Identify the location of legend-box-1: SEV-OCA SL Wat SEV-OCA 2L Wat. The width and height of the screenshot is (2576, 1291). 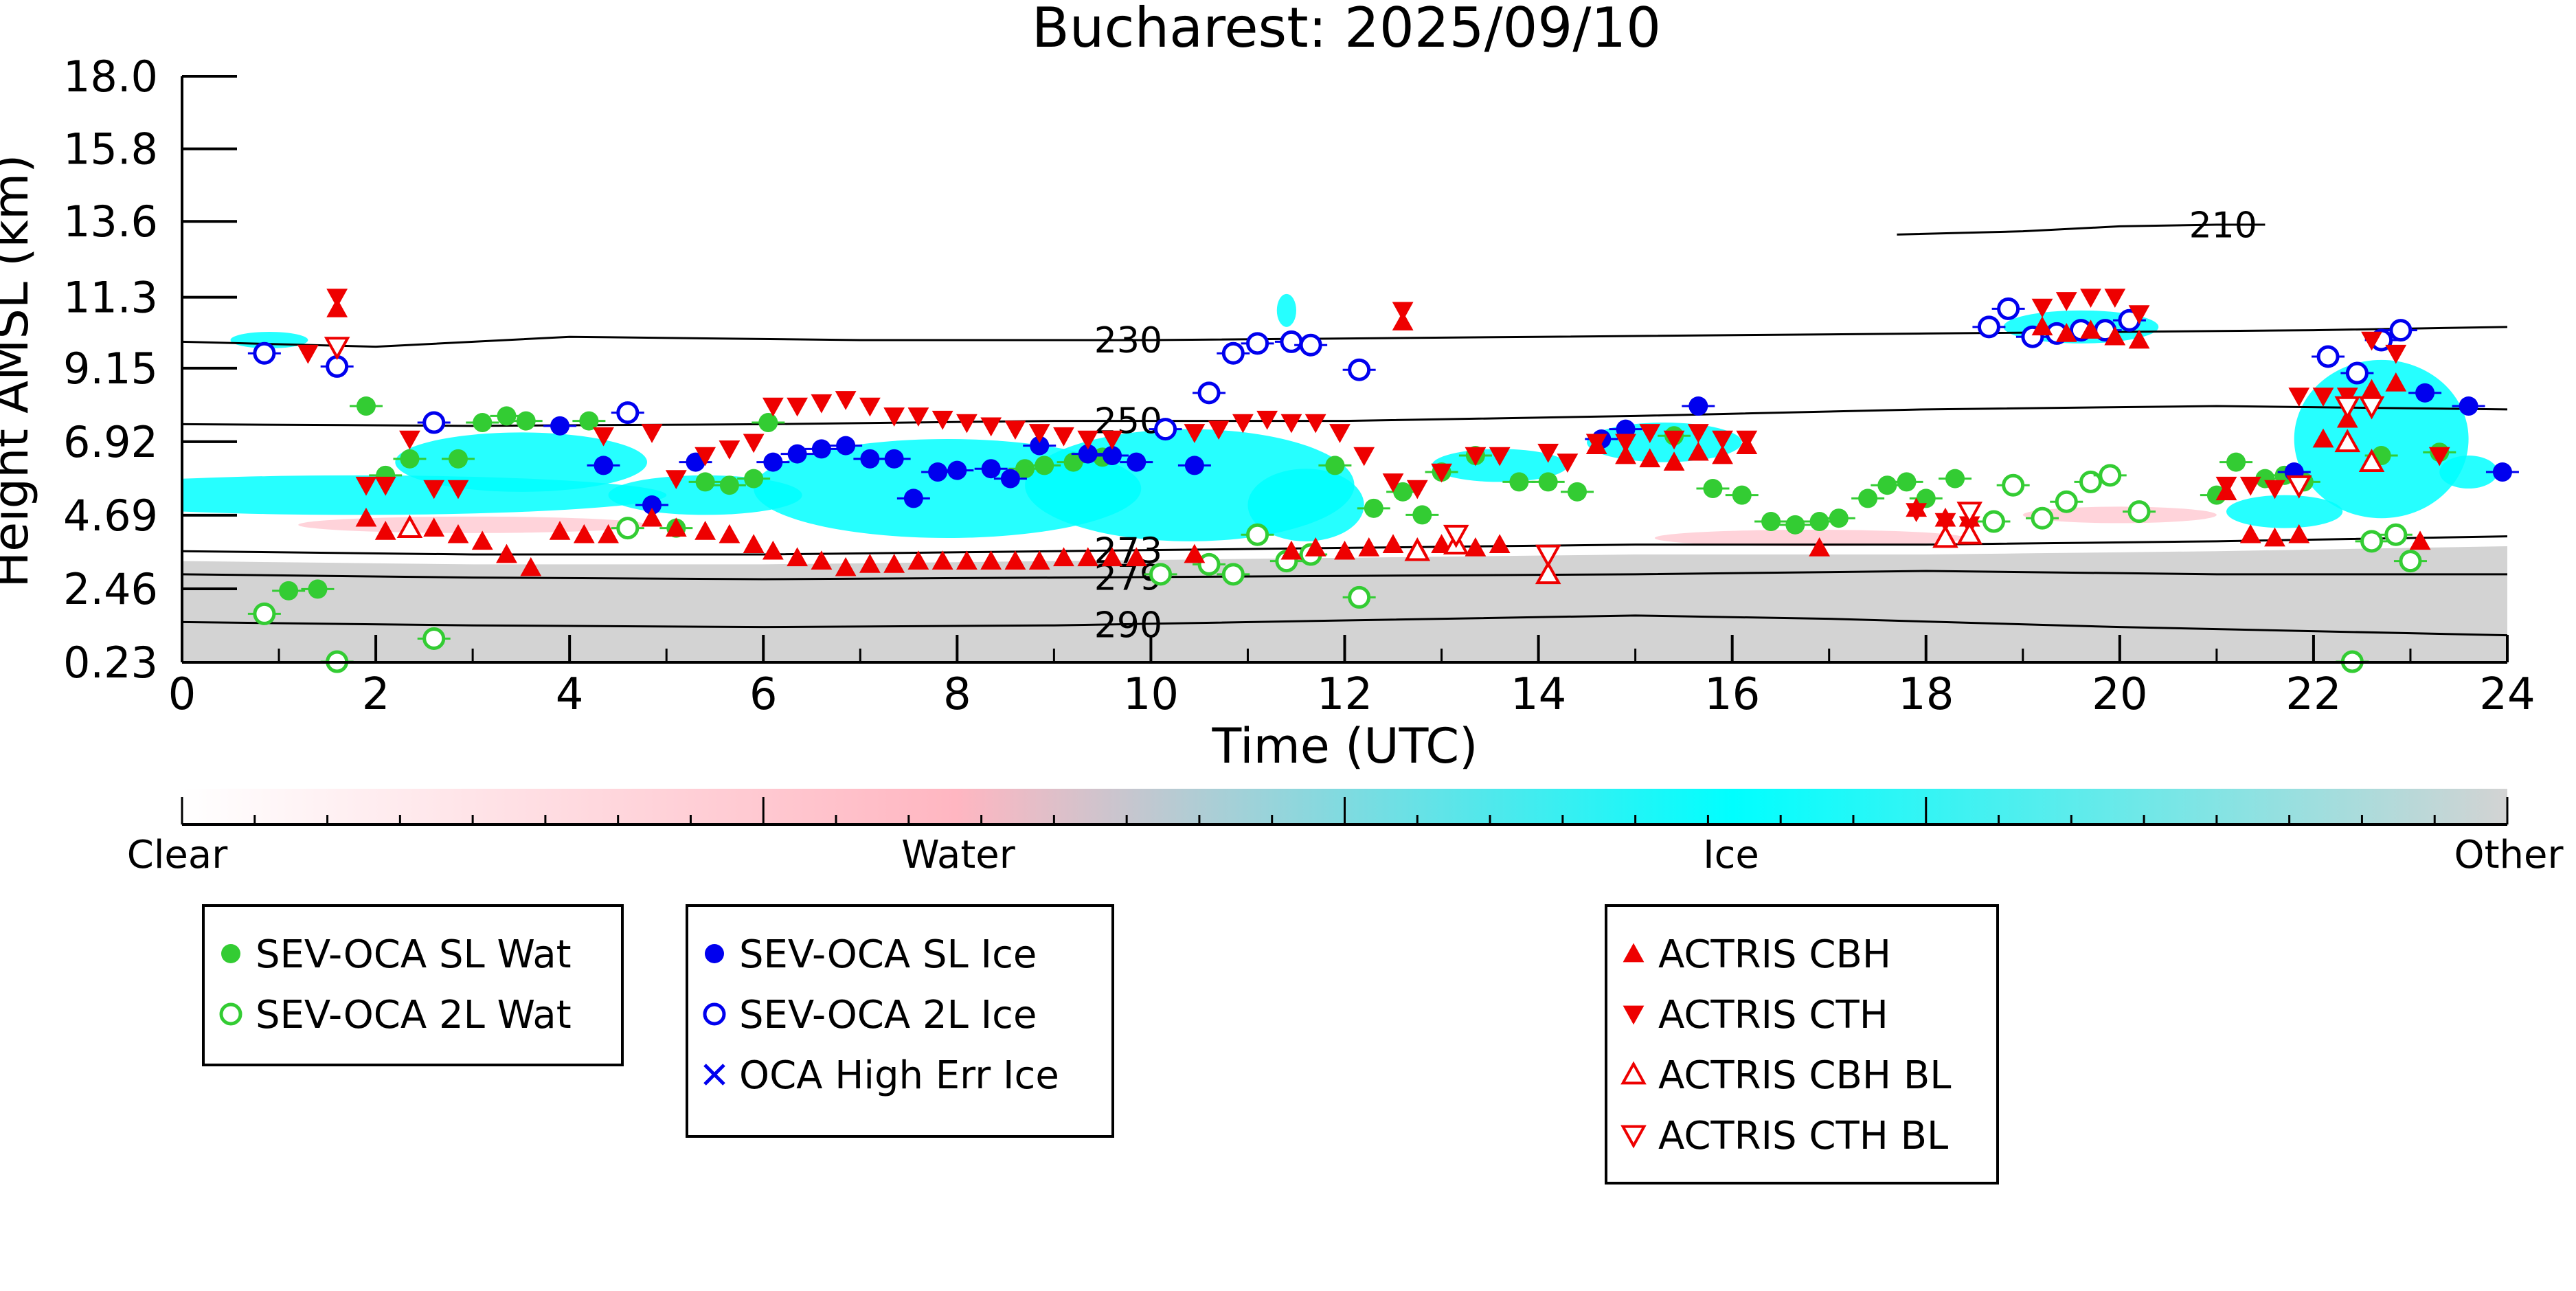
(413, 985).